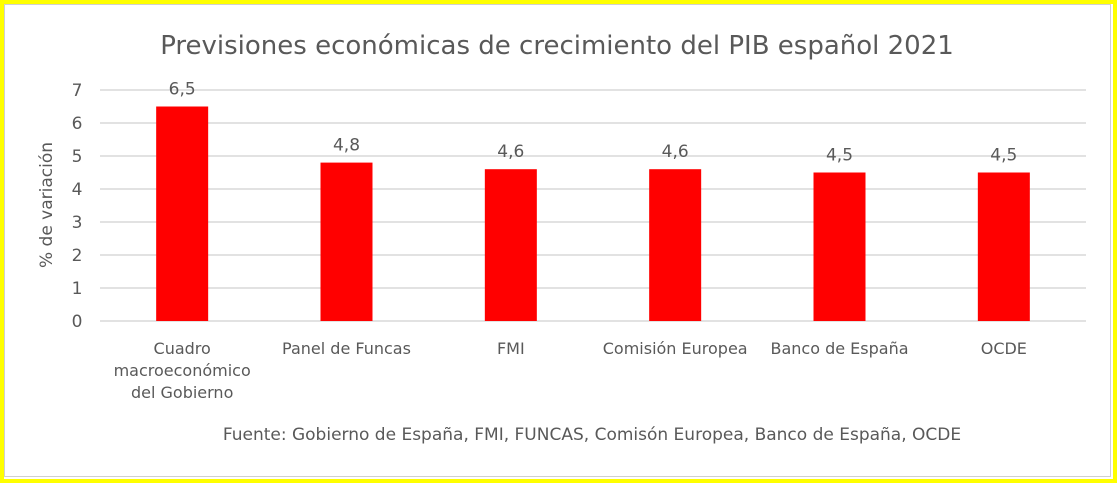  What do you see at coordinates (77, 256) in the screenshot?
I see `y-tick-label: 2` at bounding box center [77, 256].